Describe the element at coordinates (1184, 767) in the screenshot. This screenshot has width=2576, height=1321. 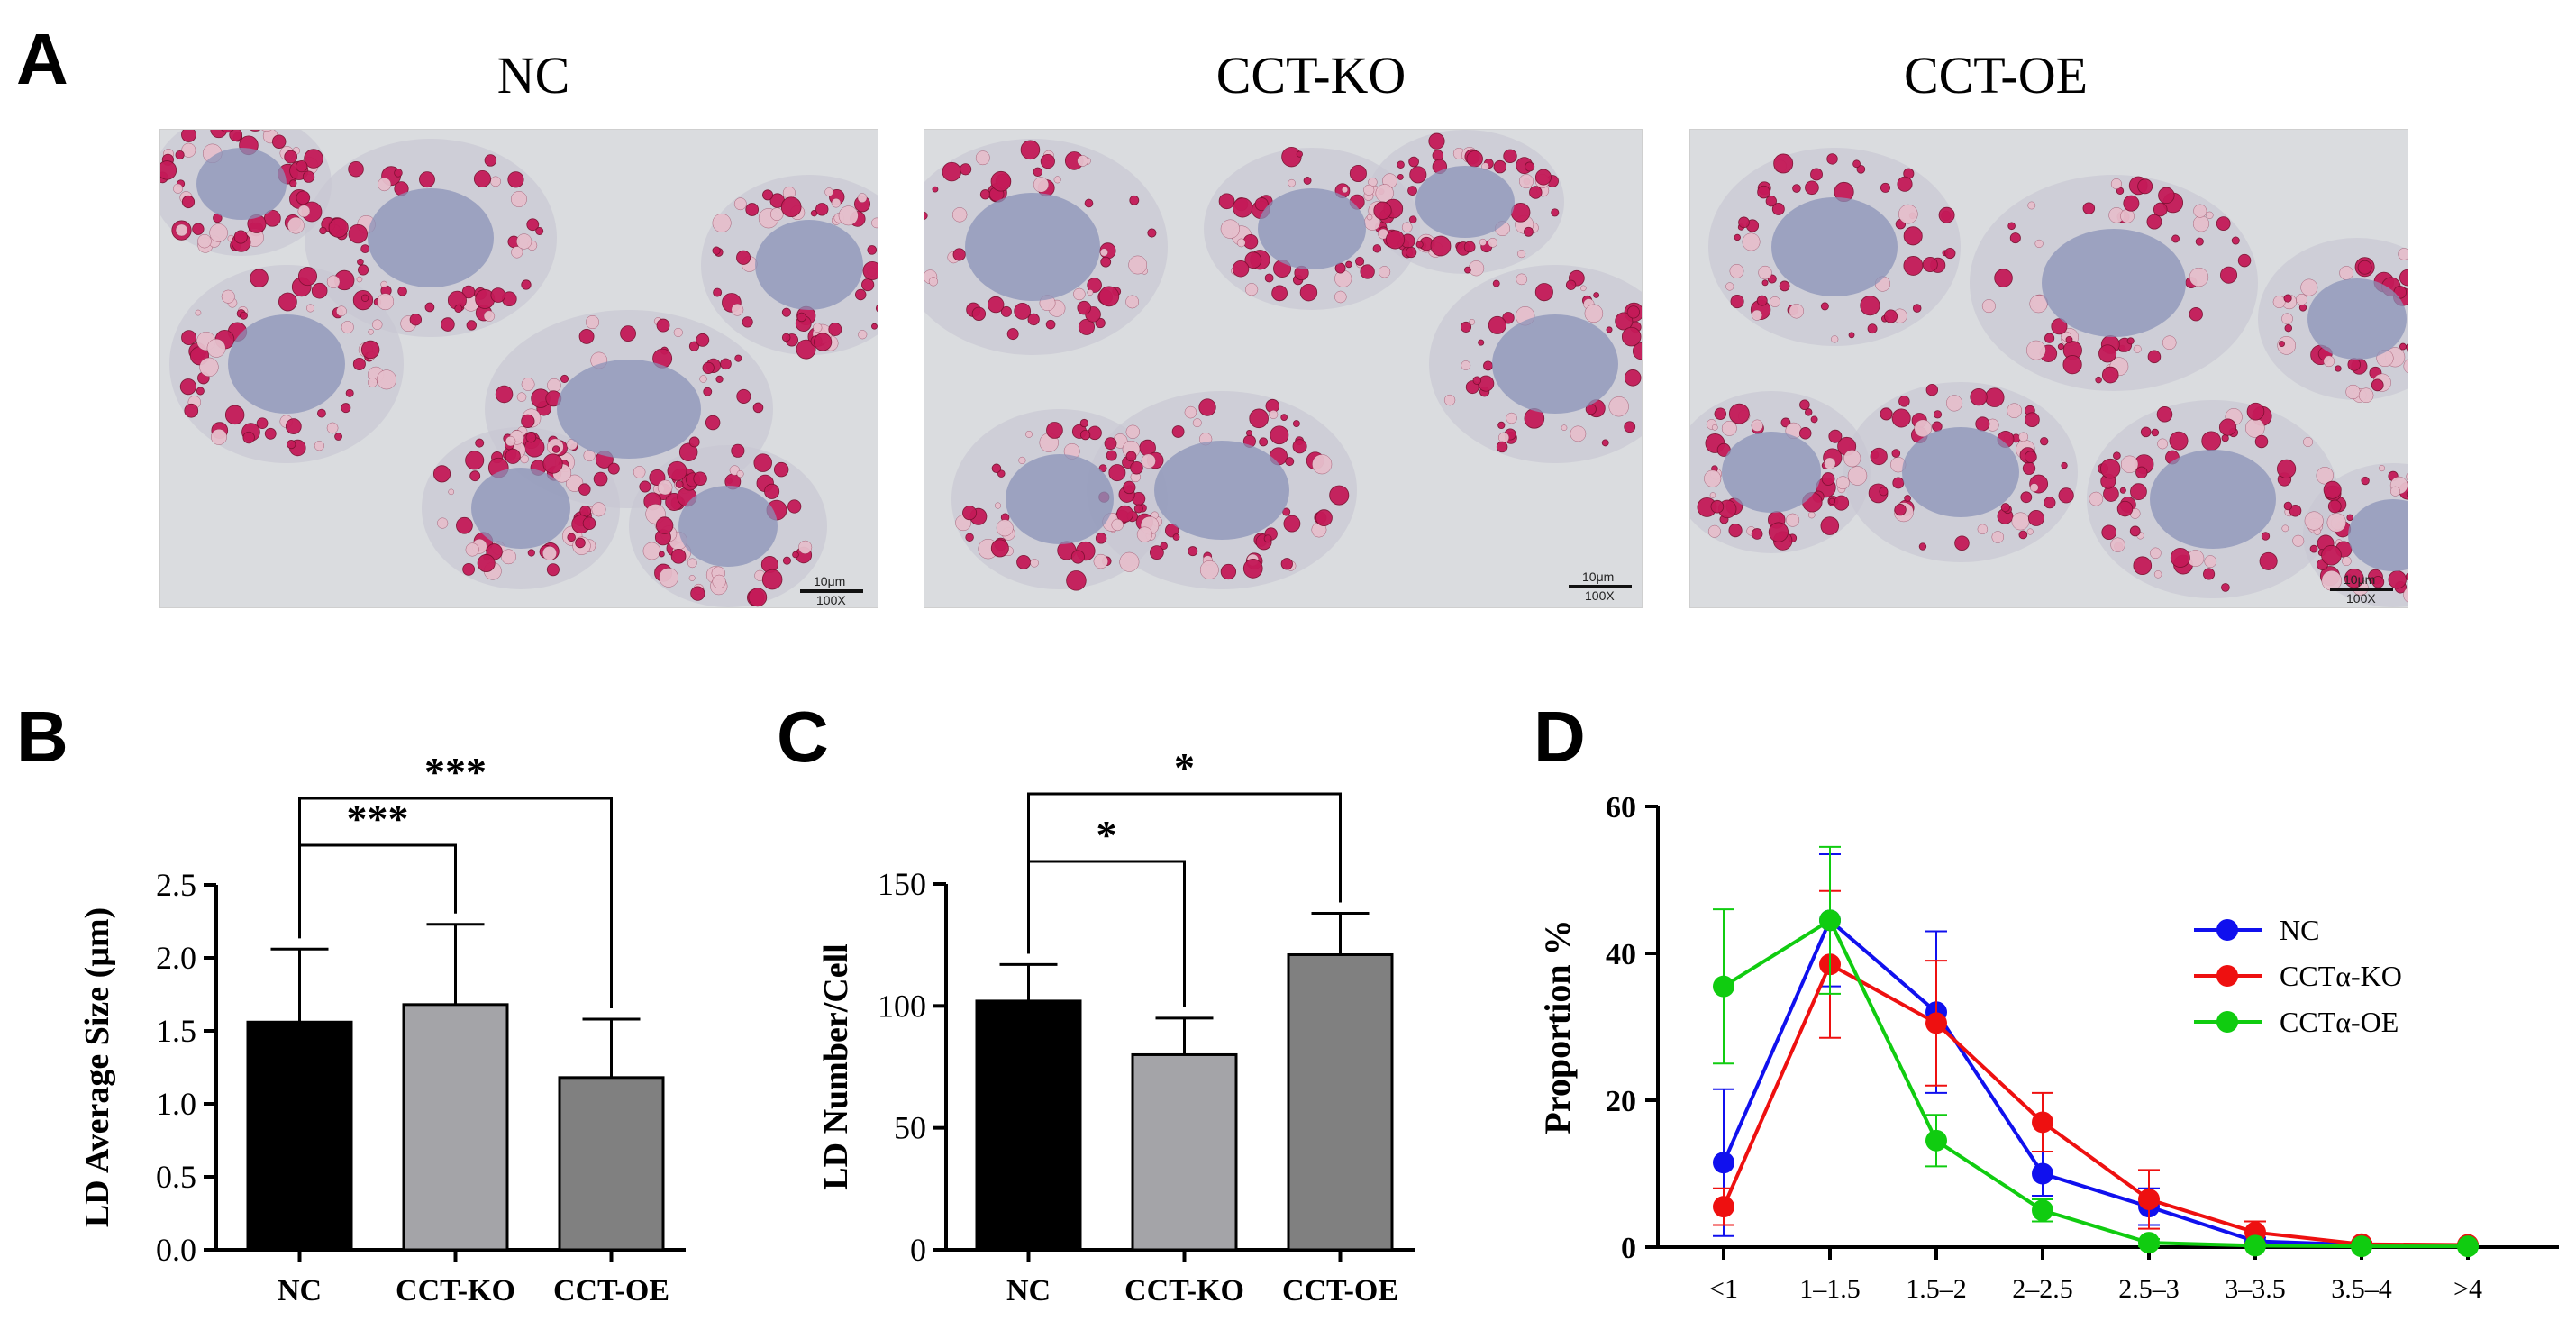
I see `significance-label: *` at that location.